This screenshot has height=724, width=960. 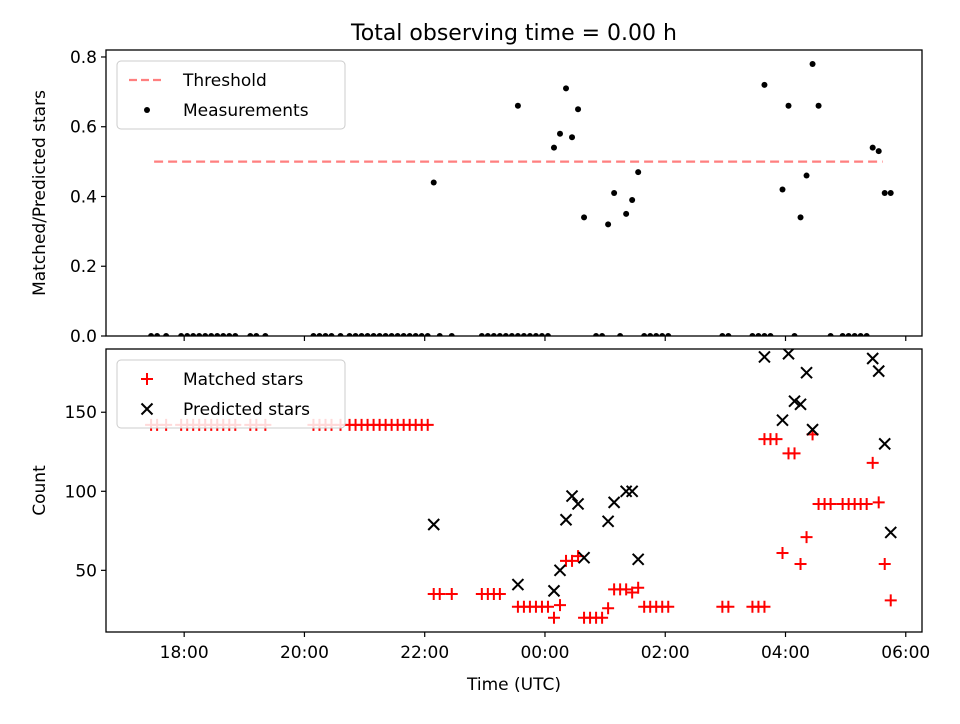 I want to click on y-tick-label: 100, so click(x=81, y=492).